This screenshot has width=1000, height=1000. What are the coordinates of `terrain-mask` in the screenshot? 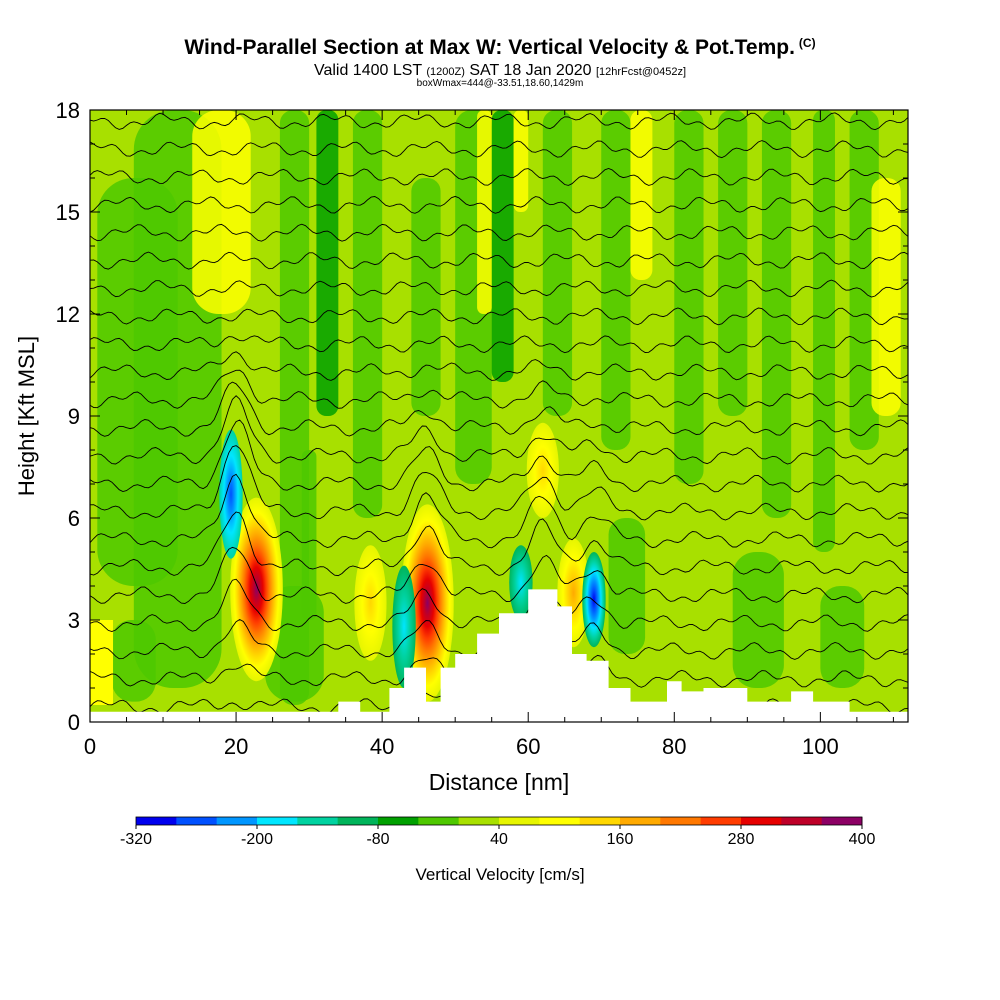 It's located at (499, 655).